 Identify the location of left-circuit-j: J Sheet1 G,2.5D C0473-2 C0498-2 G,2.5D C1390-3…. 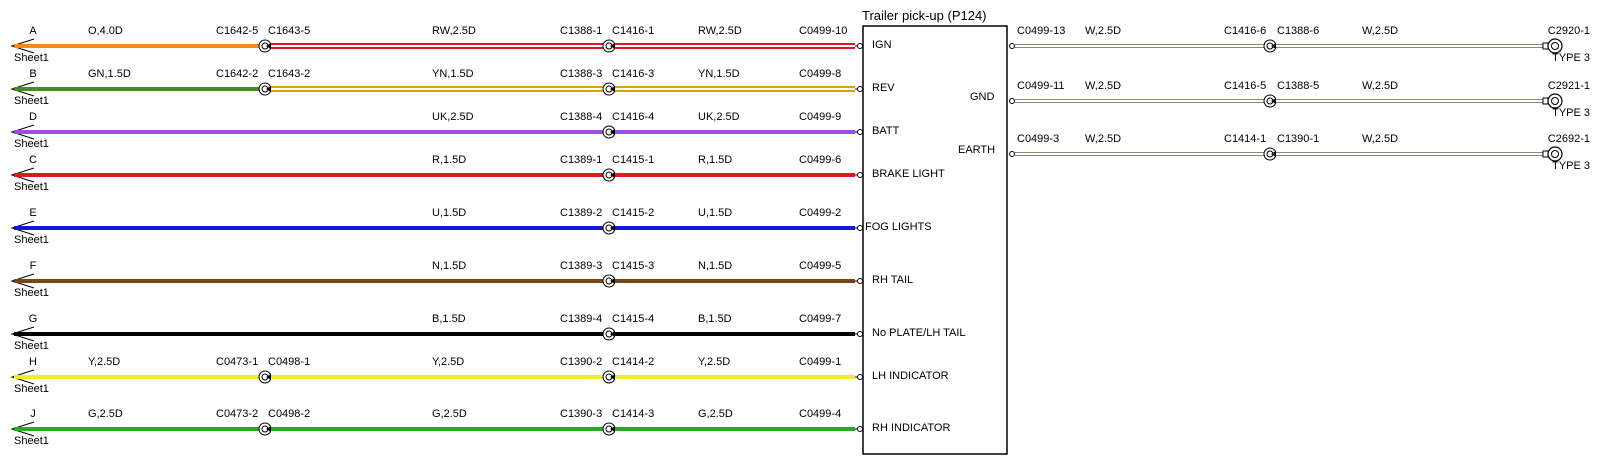
(436, 427).